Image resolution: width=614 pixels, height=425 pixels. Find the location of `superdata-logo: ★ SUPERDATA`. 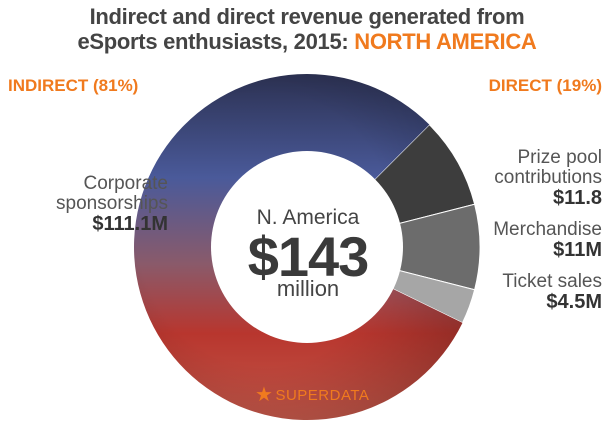

superdata-logo: ★ SUPERDATA is located at coordinates (312, 395).